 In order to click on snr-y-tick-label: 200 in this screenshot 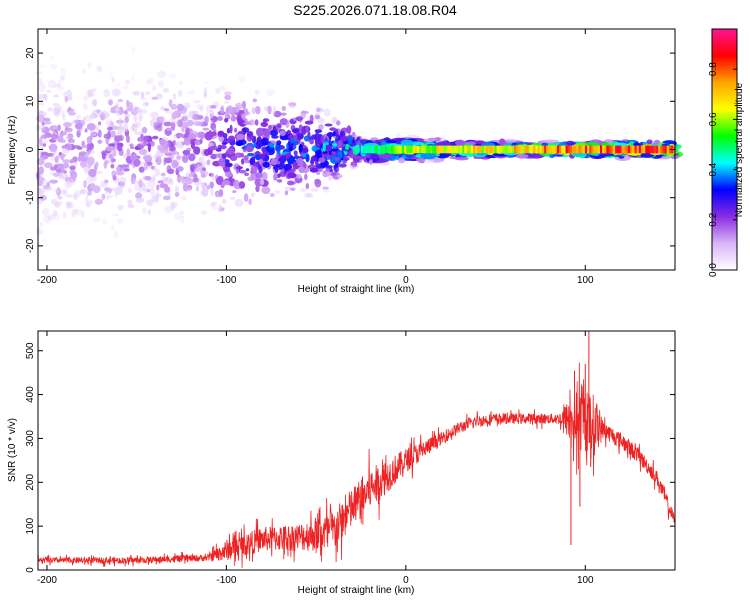, I will do `click(30, 482)`.